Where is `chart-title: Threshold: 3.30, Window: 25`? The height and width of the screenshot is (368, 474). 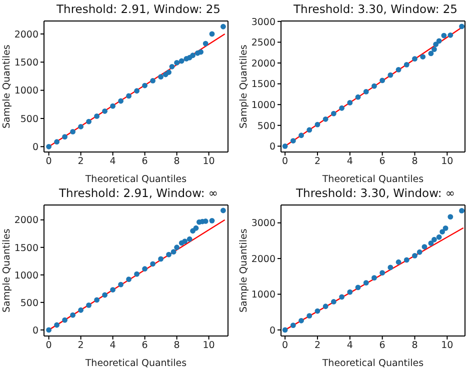
chart-title: Threshold: 3.30, Window: 25 is located at coordinates (375, 9).